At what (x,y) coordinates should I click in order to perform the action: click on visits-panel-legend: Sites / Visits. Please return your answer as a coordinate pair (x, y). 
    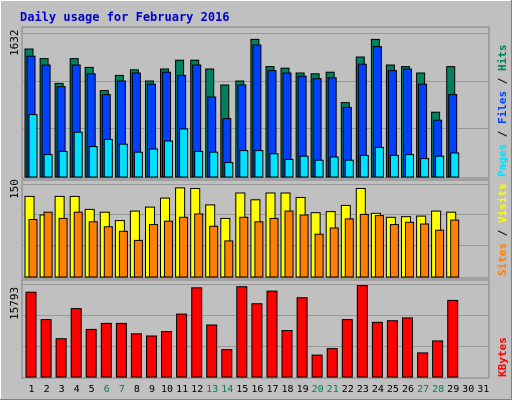
    Looking at the image, I should click on (502, 229).